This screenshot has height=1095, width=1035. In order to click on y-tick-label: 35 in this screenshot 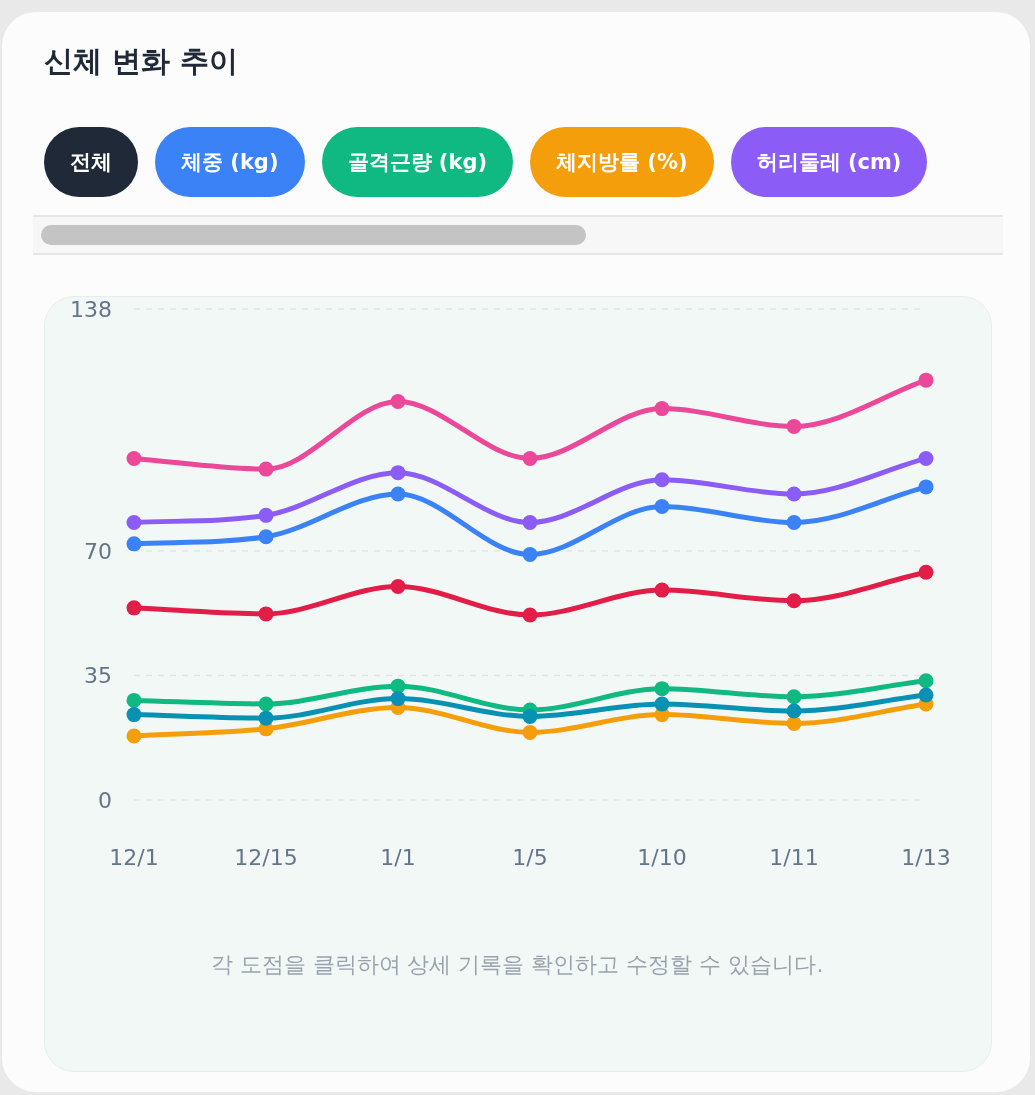, I will do `click(98, 676)`.